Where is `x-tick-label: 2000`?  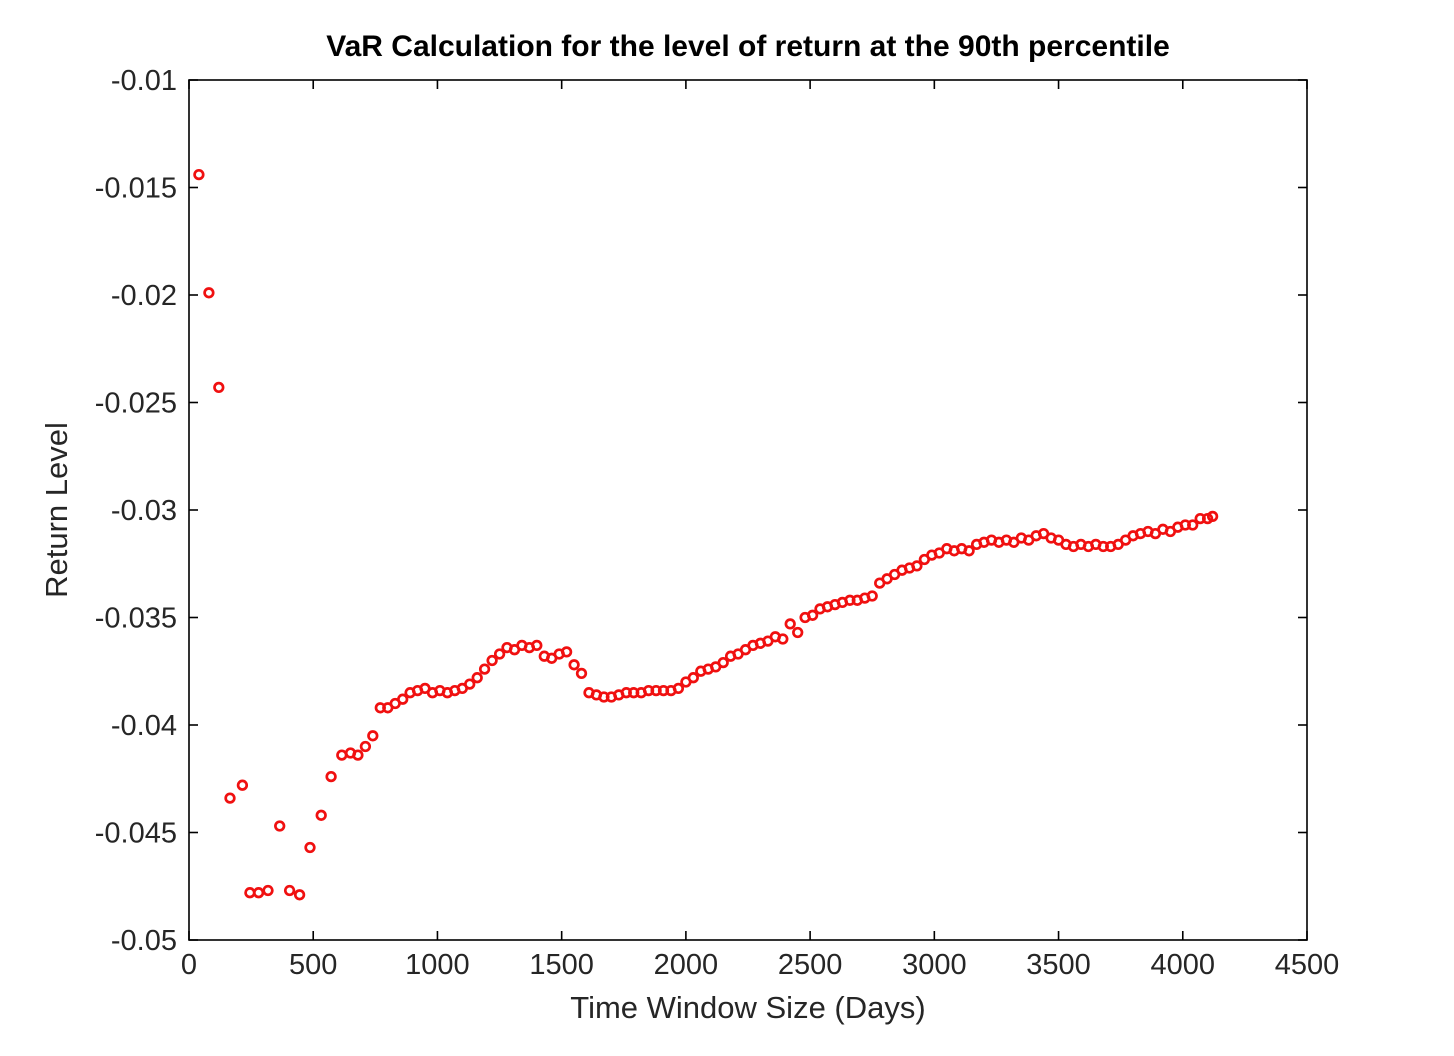 x-tick-label: 2000 is located at coordinates (686, 965).